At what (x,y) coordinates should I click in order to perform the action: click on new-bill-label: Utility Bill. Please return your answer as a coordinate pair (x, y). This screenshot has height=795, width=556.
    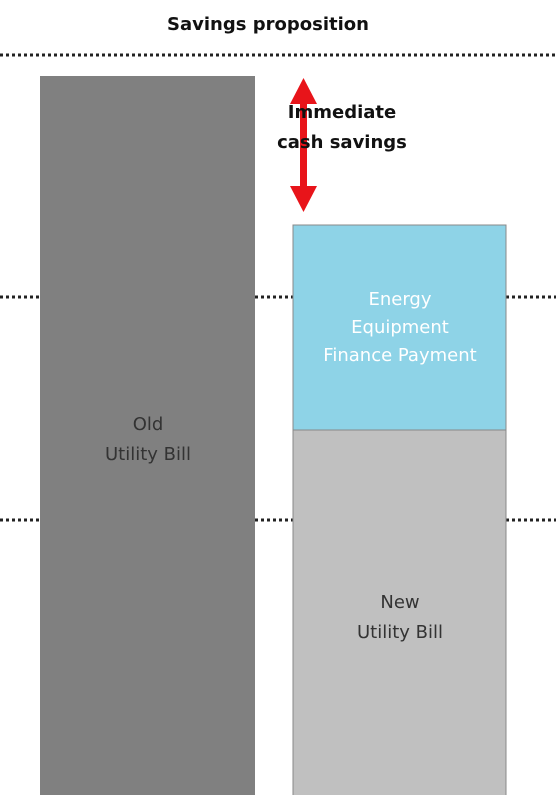
    Looking at the image, I should click on (400, 632).